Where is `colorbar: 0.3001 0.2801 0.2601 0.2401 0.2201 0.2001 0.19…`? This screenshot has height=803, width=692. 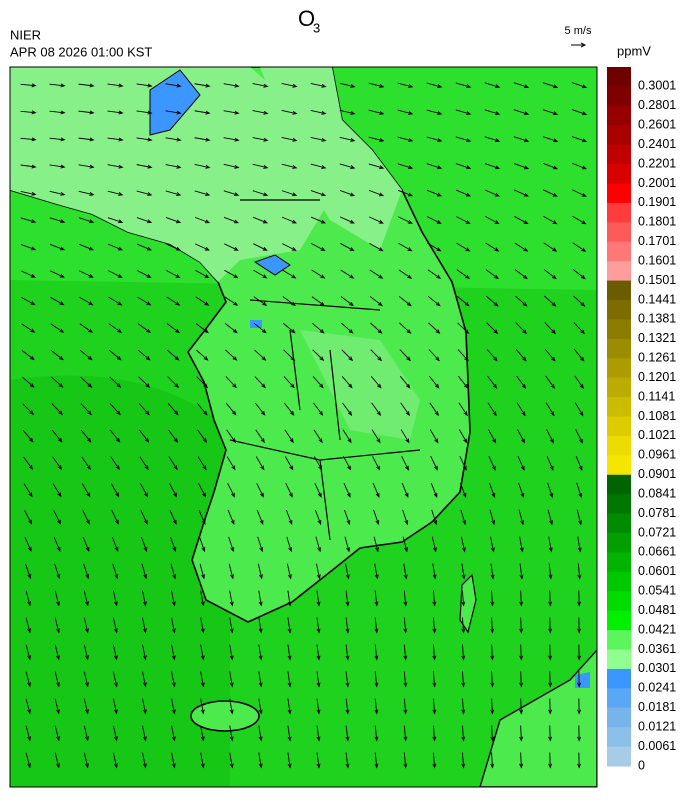 colorbar: 0.3001 0.2801 0.2601 0.2401 0.2201 0.2001 0.19… is located at coordinates (641, 419).